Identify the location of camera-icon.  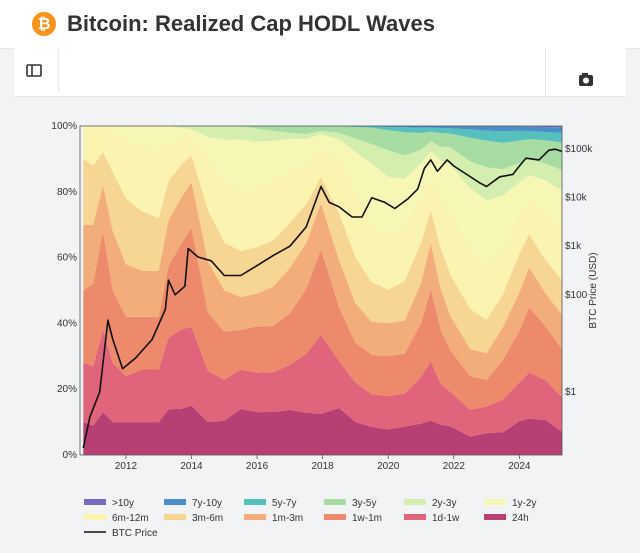
(586, 79).